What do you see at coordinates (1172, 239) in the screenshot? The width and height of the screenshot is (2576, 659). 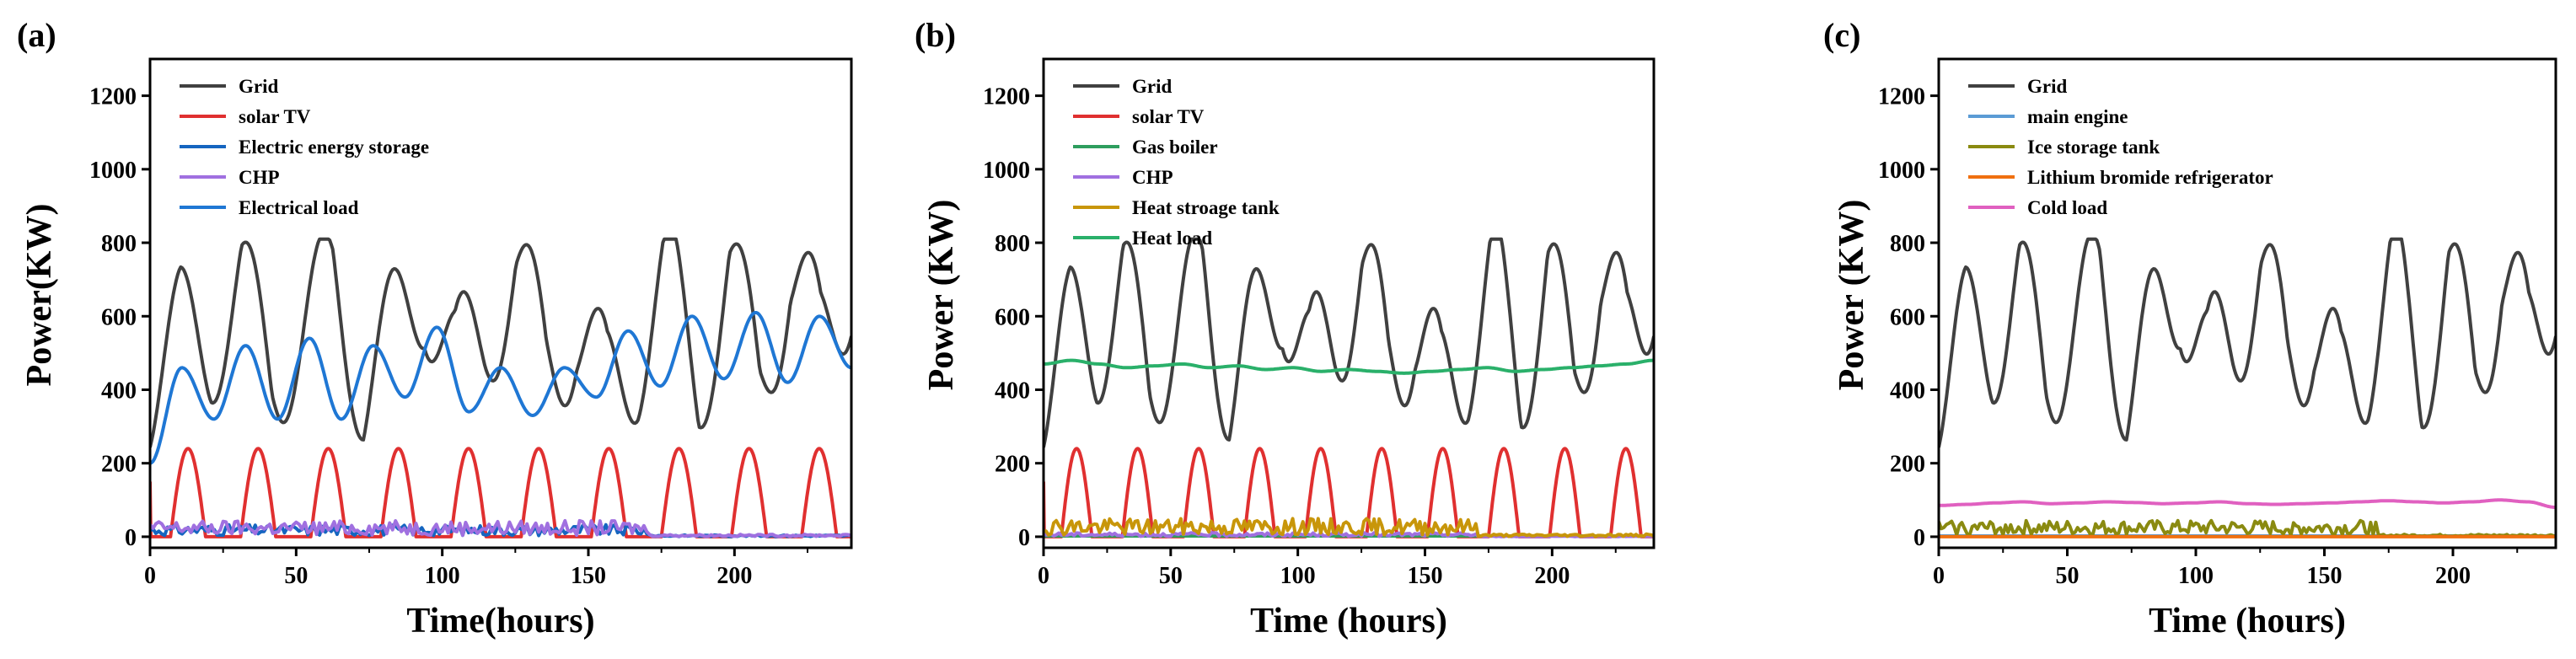 I see `legend-label: Heat load` at bounding box center [1172, 239].